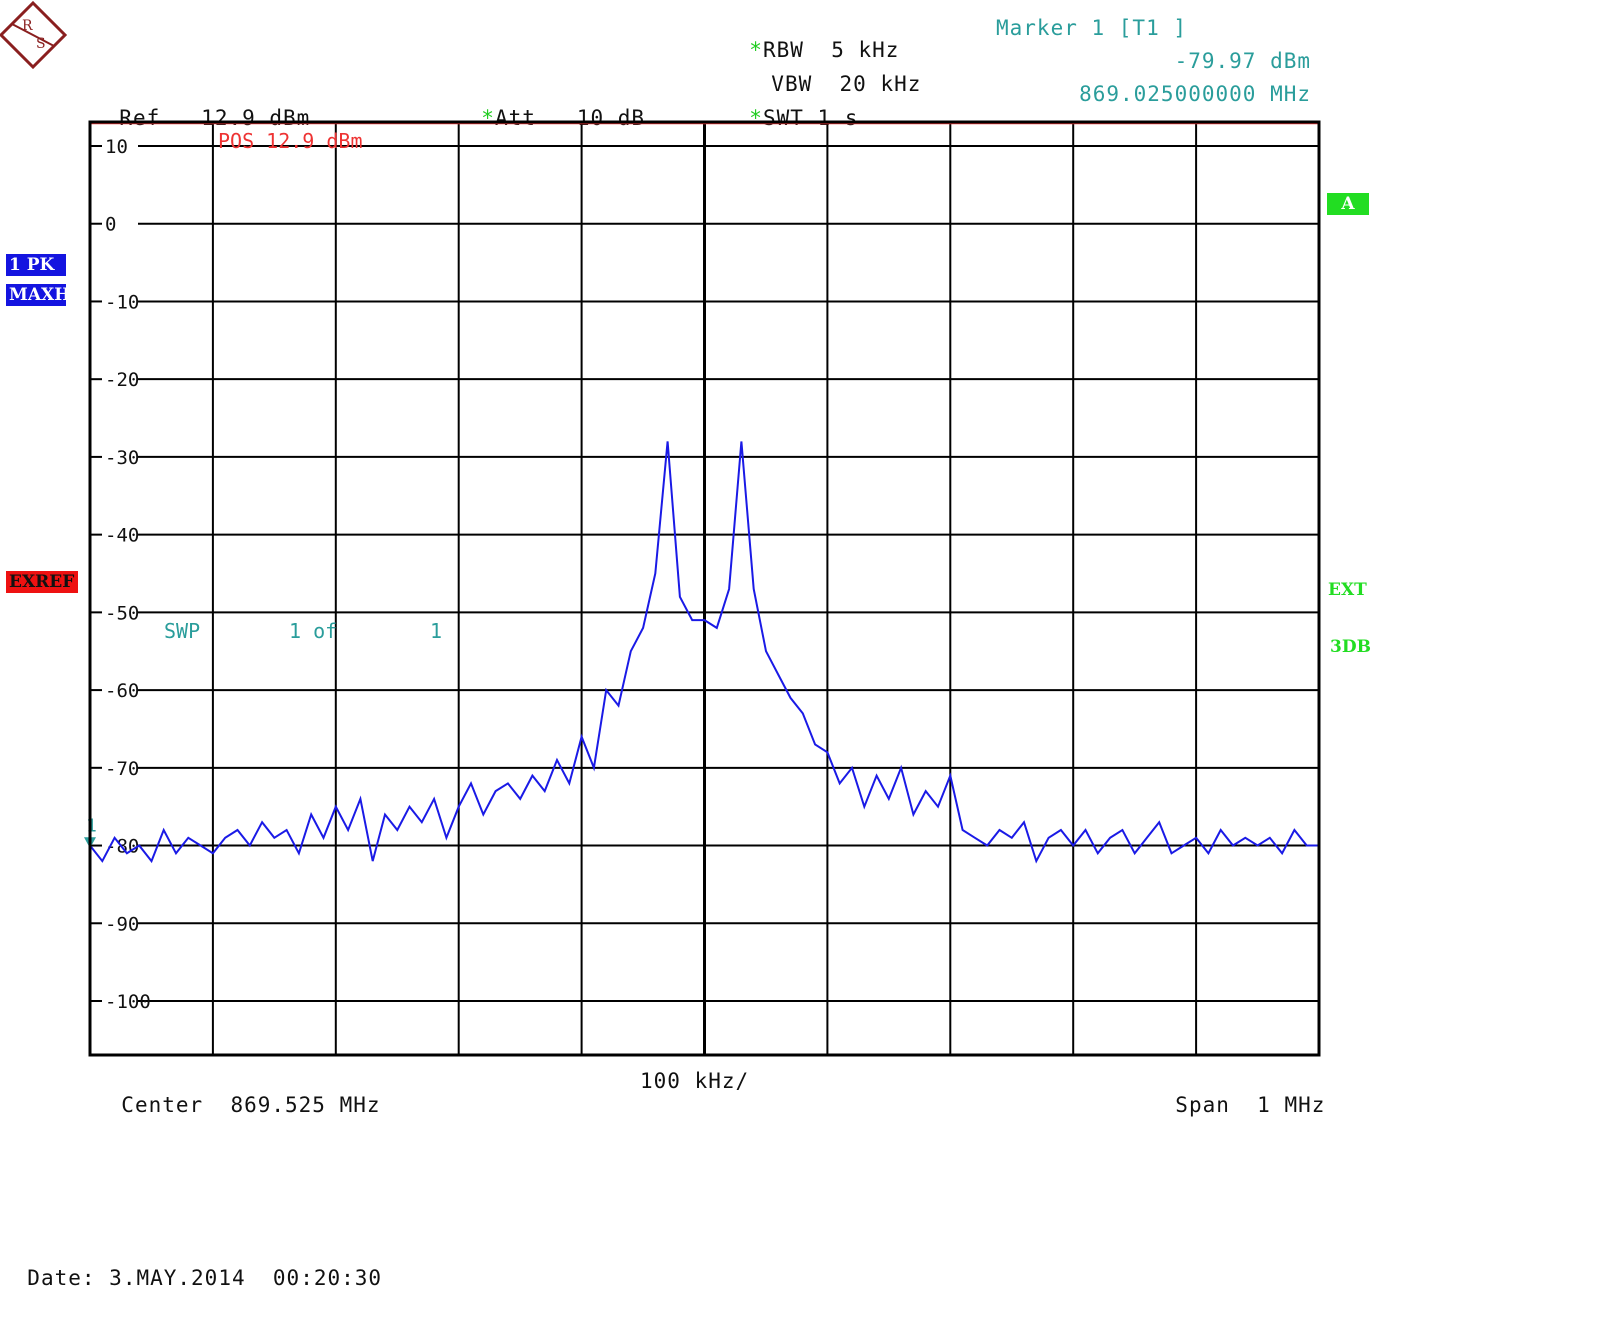 This screenshot has width=1598, height=1326. I want to click on ref-position-label: POS 12.9 dBm, so click(290, 141).